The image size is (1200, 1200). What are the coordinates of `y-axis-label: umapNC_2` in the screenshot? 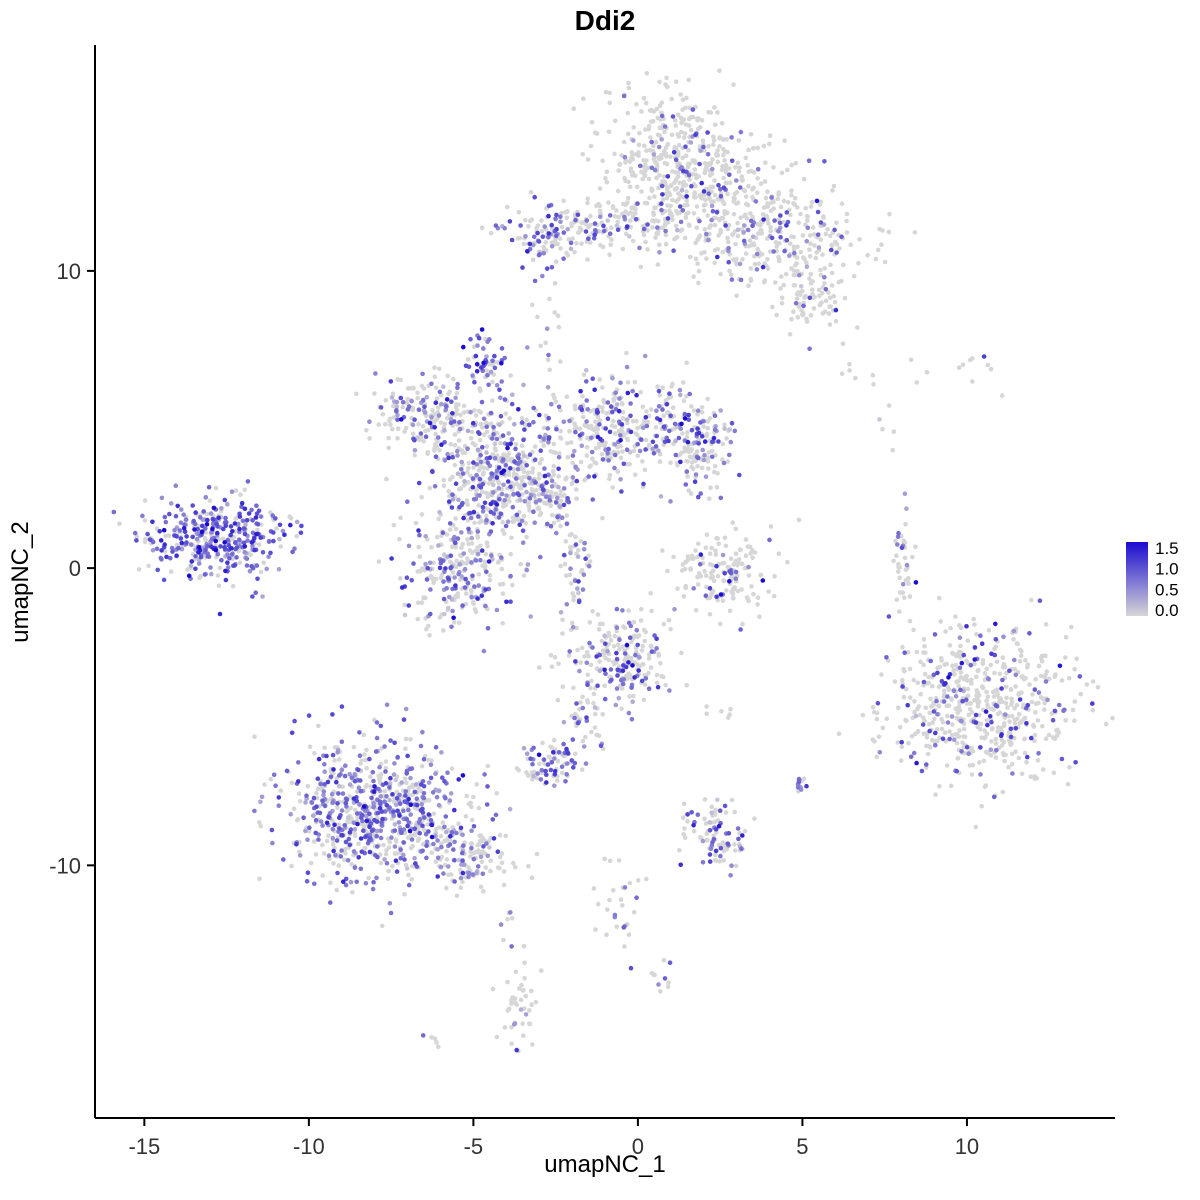 It's located at (20, 581).